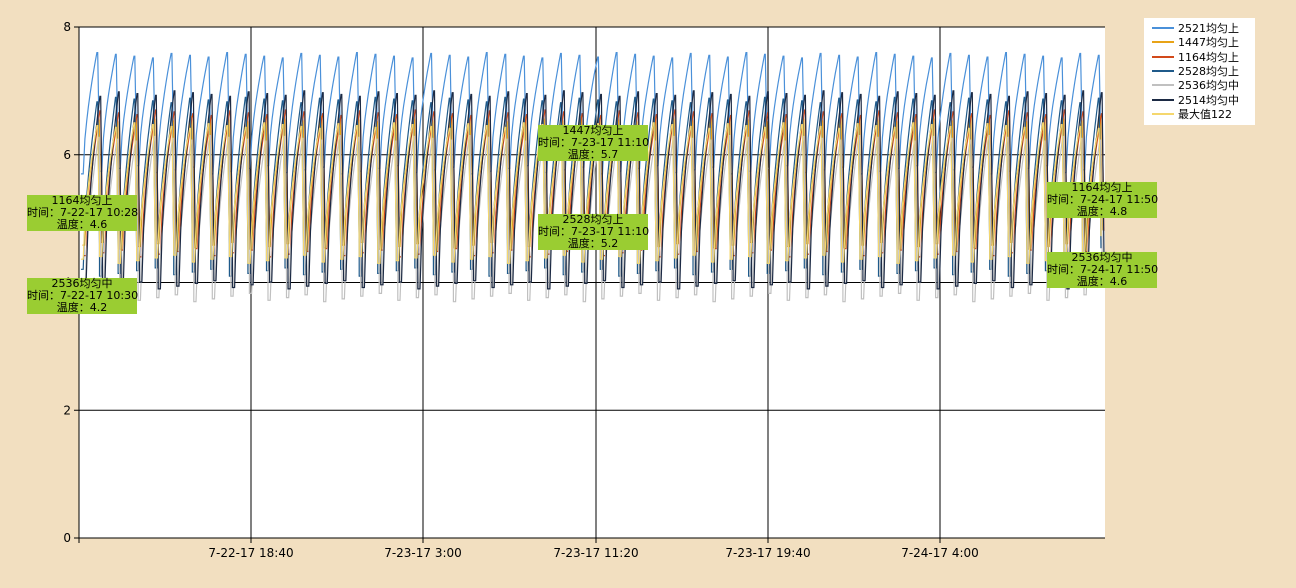 This screenshot has height=588, width=1296. Describe the element at coordinates (1208, 29) in the screenshot. I see `legend-label: 2521均匀上` at that location.